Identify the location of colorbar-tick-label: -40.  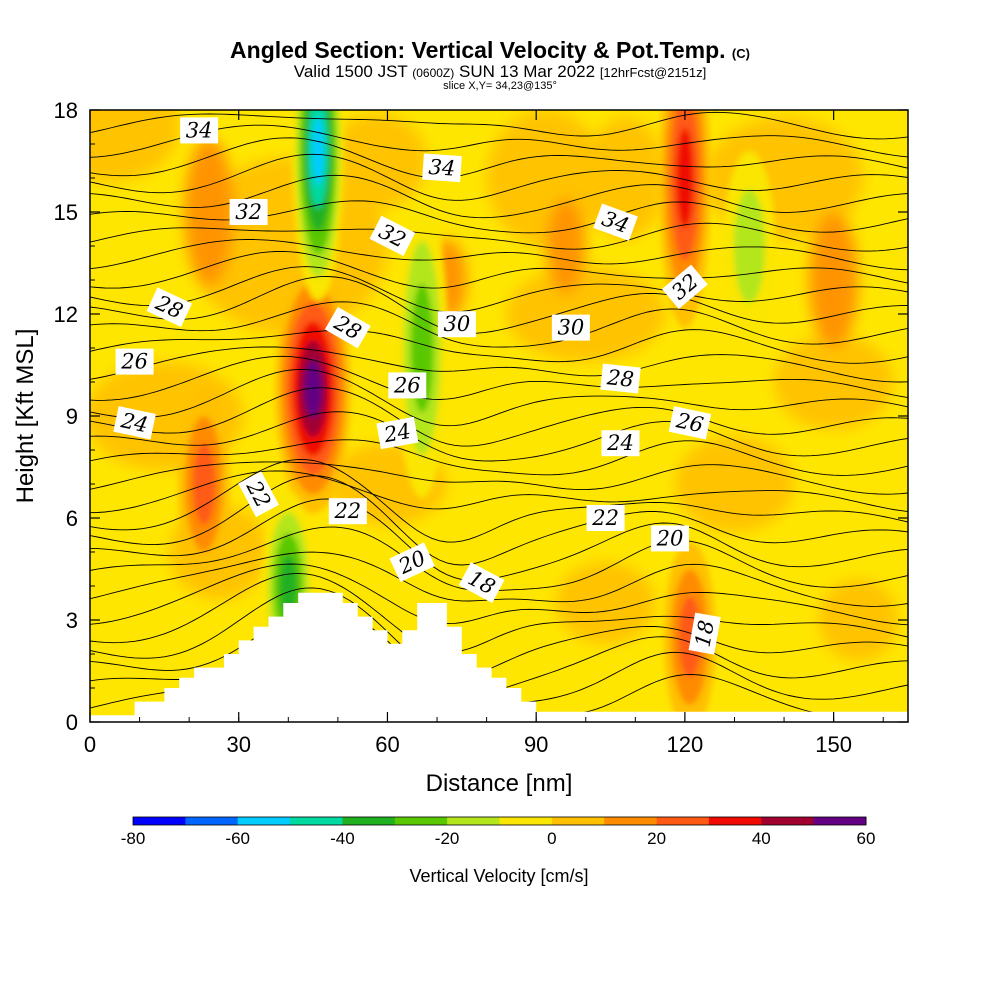
(342, 838).